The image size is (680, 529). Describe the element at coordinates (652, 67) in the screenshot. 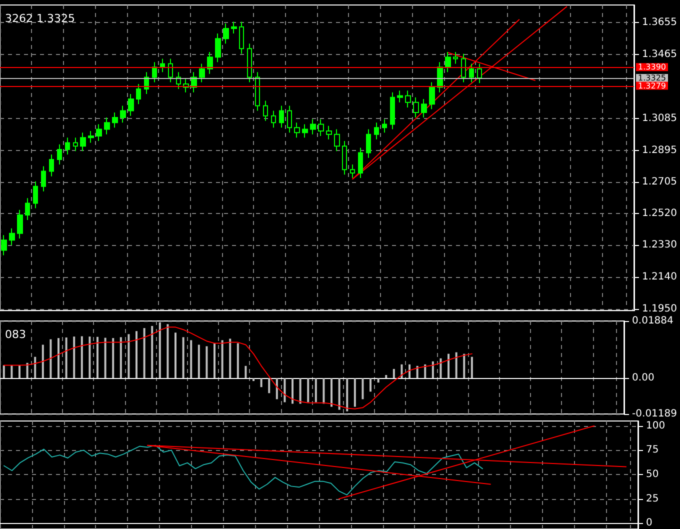

I see `ref-line-label: 1.3390` at that location.